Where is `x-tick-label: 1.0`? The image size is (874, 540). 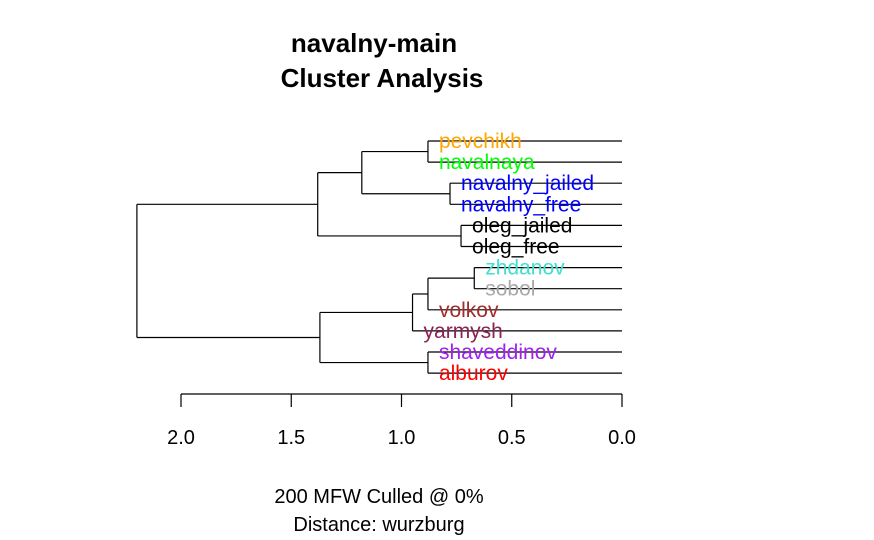
x-tick-label: 1.0 is located at coordinates (402, 438).